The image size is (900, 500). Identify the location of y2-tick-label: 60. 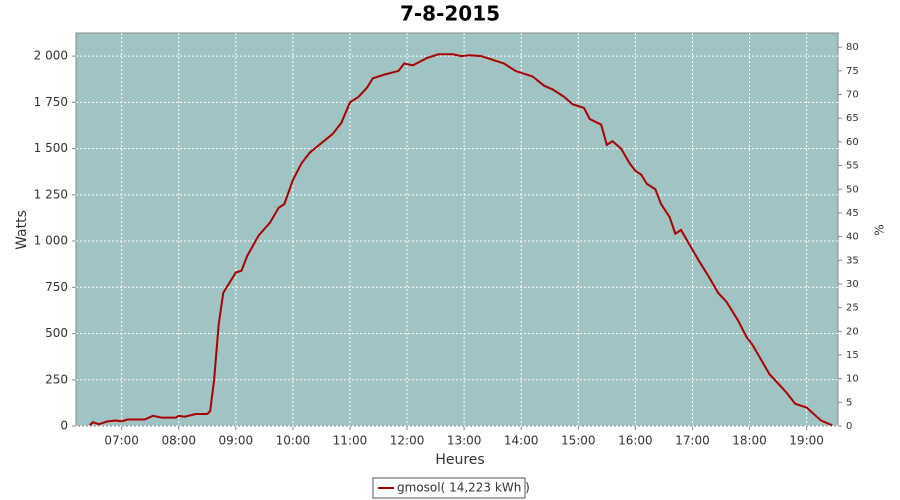
(852, 142).